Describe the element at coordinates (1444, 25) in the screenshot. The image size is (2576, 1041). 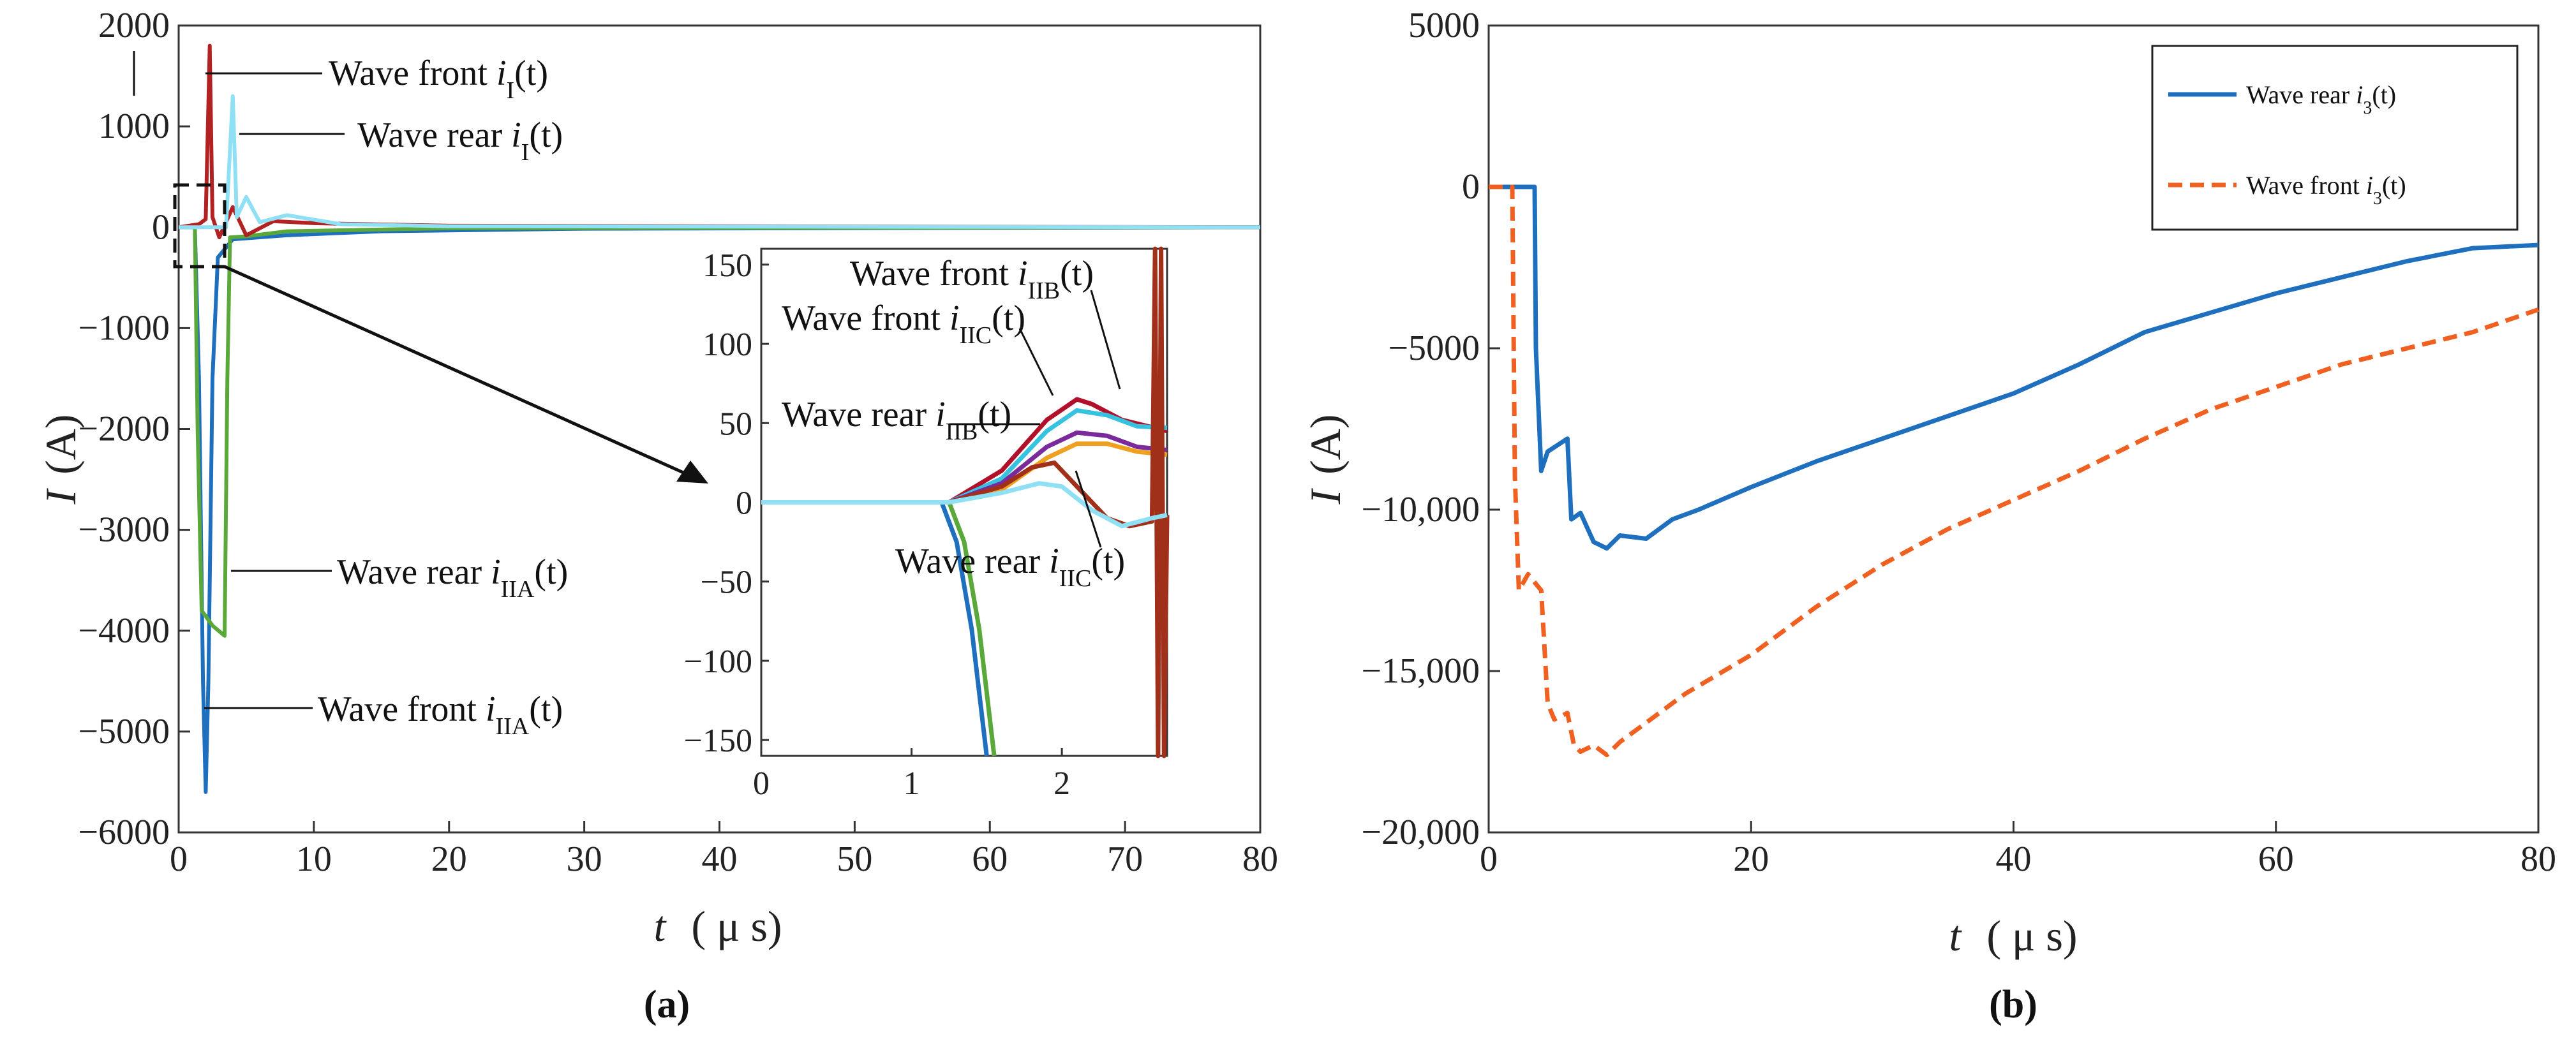
I see `panel-b-y-tick-label: 5000` at that location.